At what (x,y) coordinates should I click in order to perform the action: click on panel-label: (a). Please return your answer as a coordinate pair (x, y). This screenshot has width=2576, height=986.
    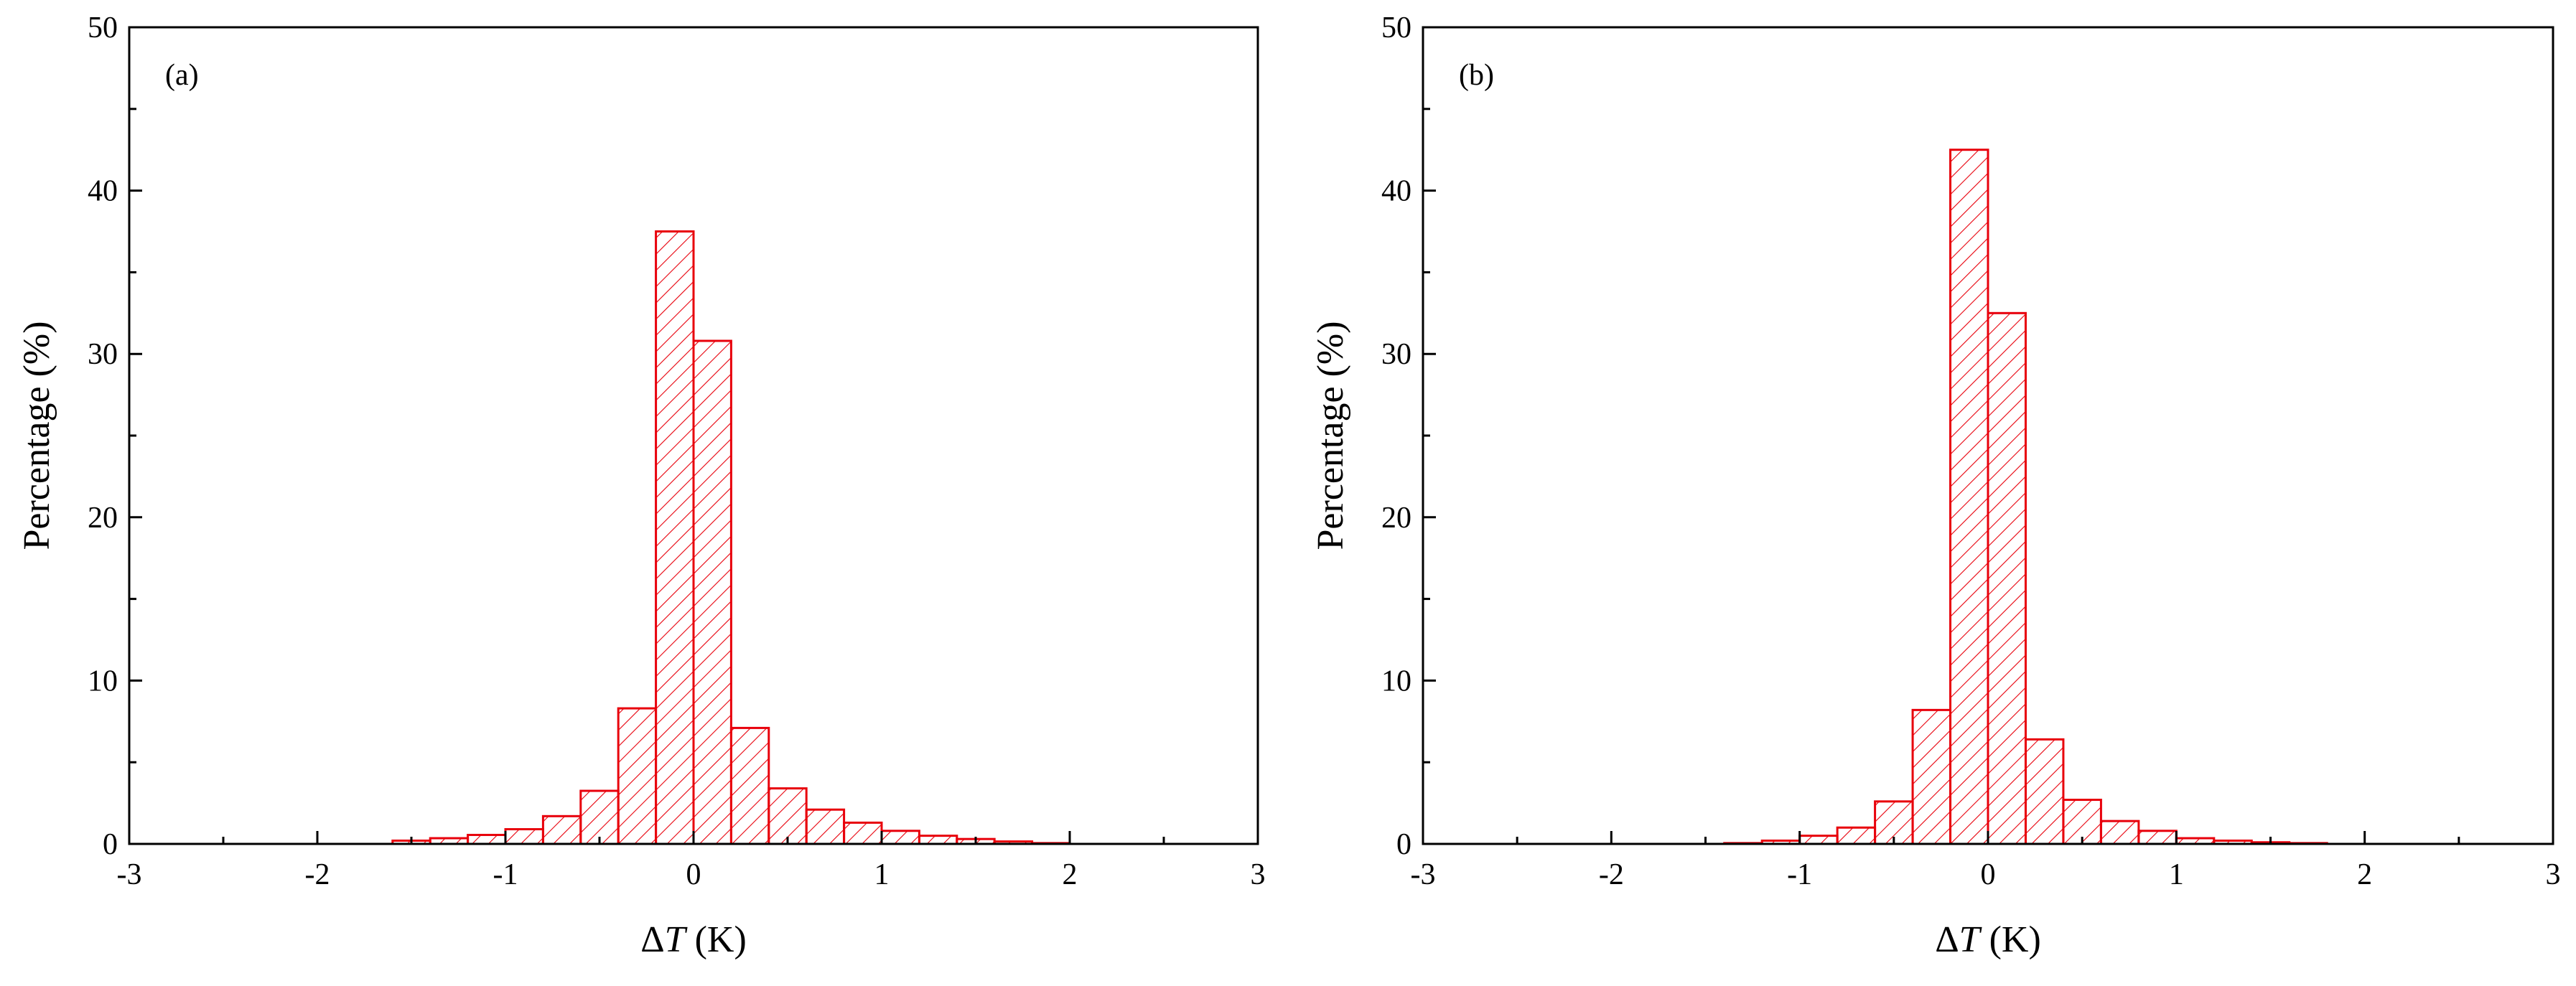
    Looking at the image, I should click on (182, 75).